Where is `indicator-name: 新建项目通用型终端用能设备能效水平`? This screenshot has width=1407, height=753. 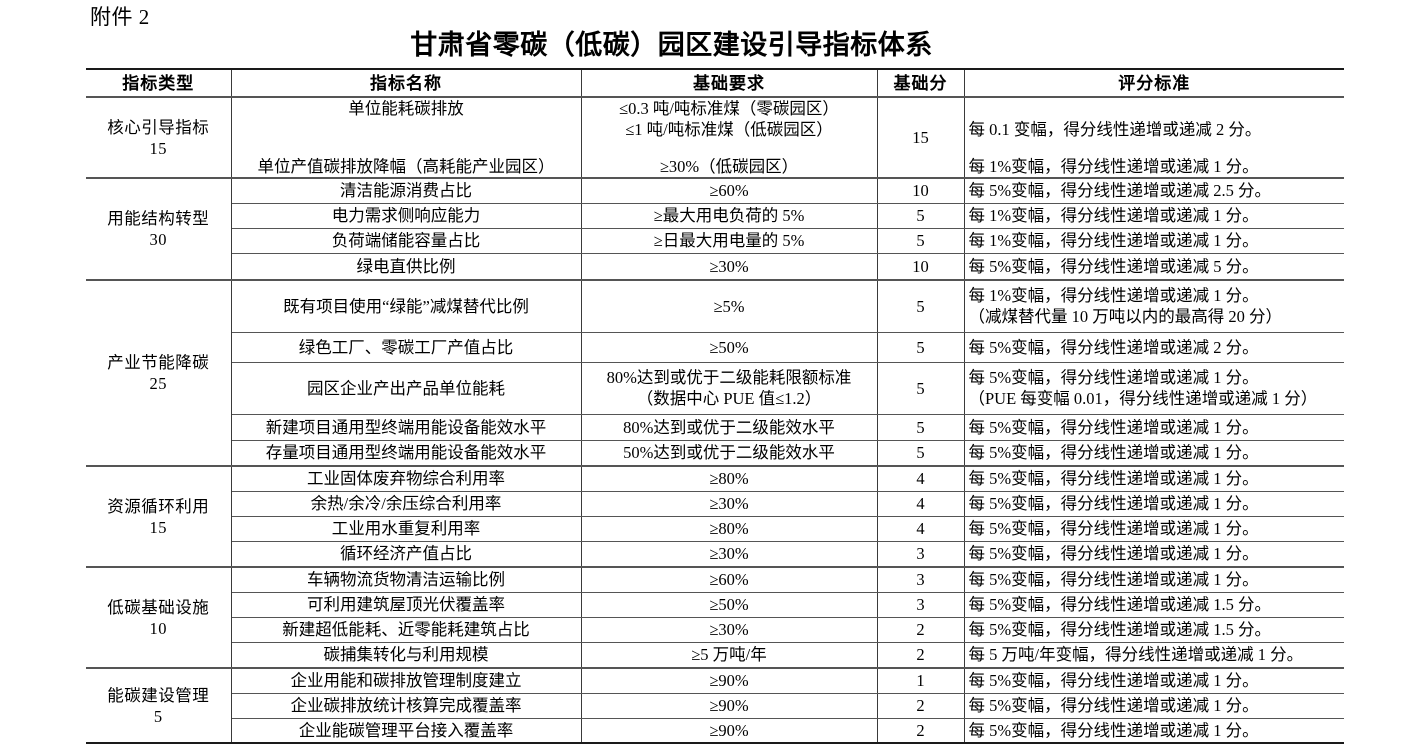 indicator-name: 新建项目通用型终端用能设备能效水平 is located at coordinates (406, 427).